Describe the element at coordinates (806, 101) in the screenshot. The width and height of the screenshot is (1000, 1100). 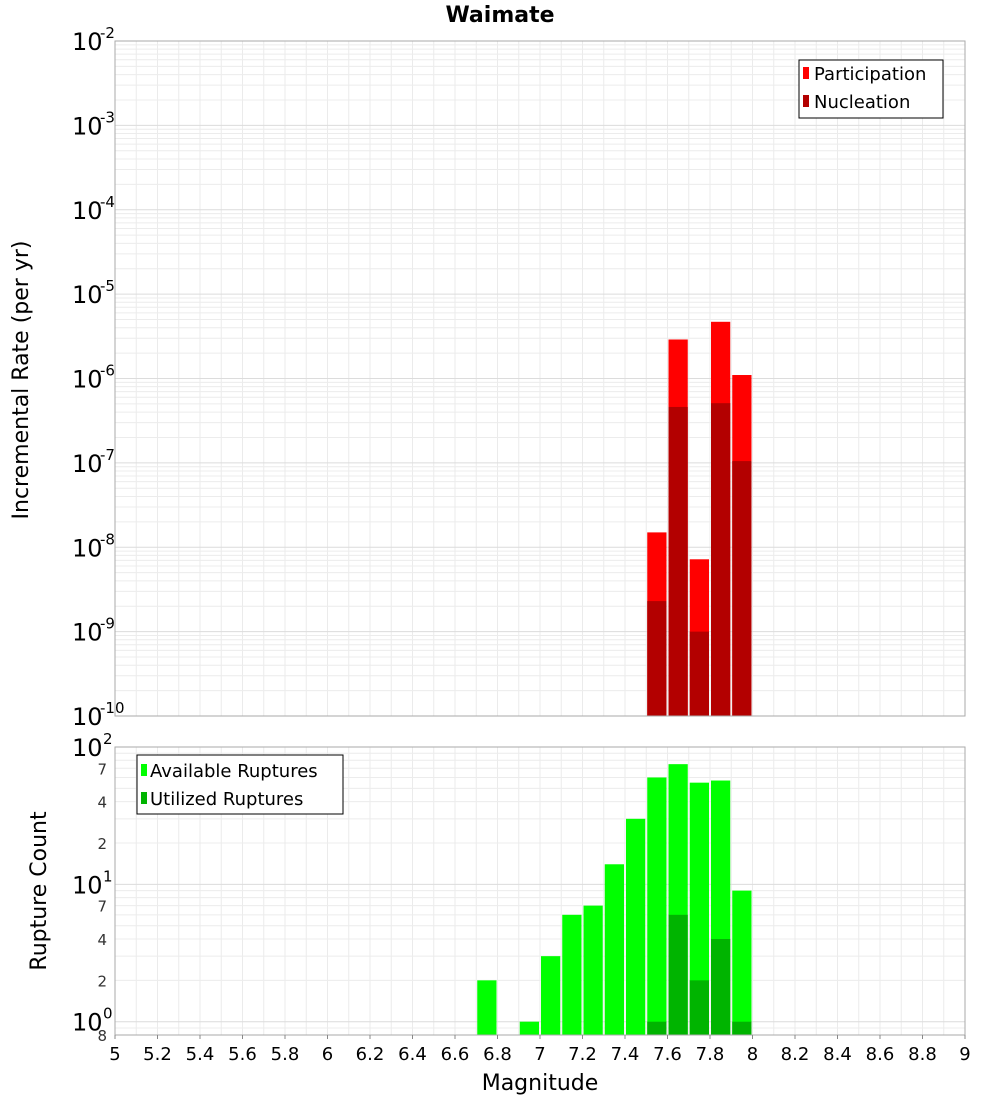
I see `legend-nucleation-swatch` at that location.